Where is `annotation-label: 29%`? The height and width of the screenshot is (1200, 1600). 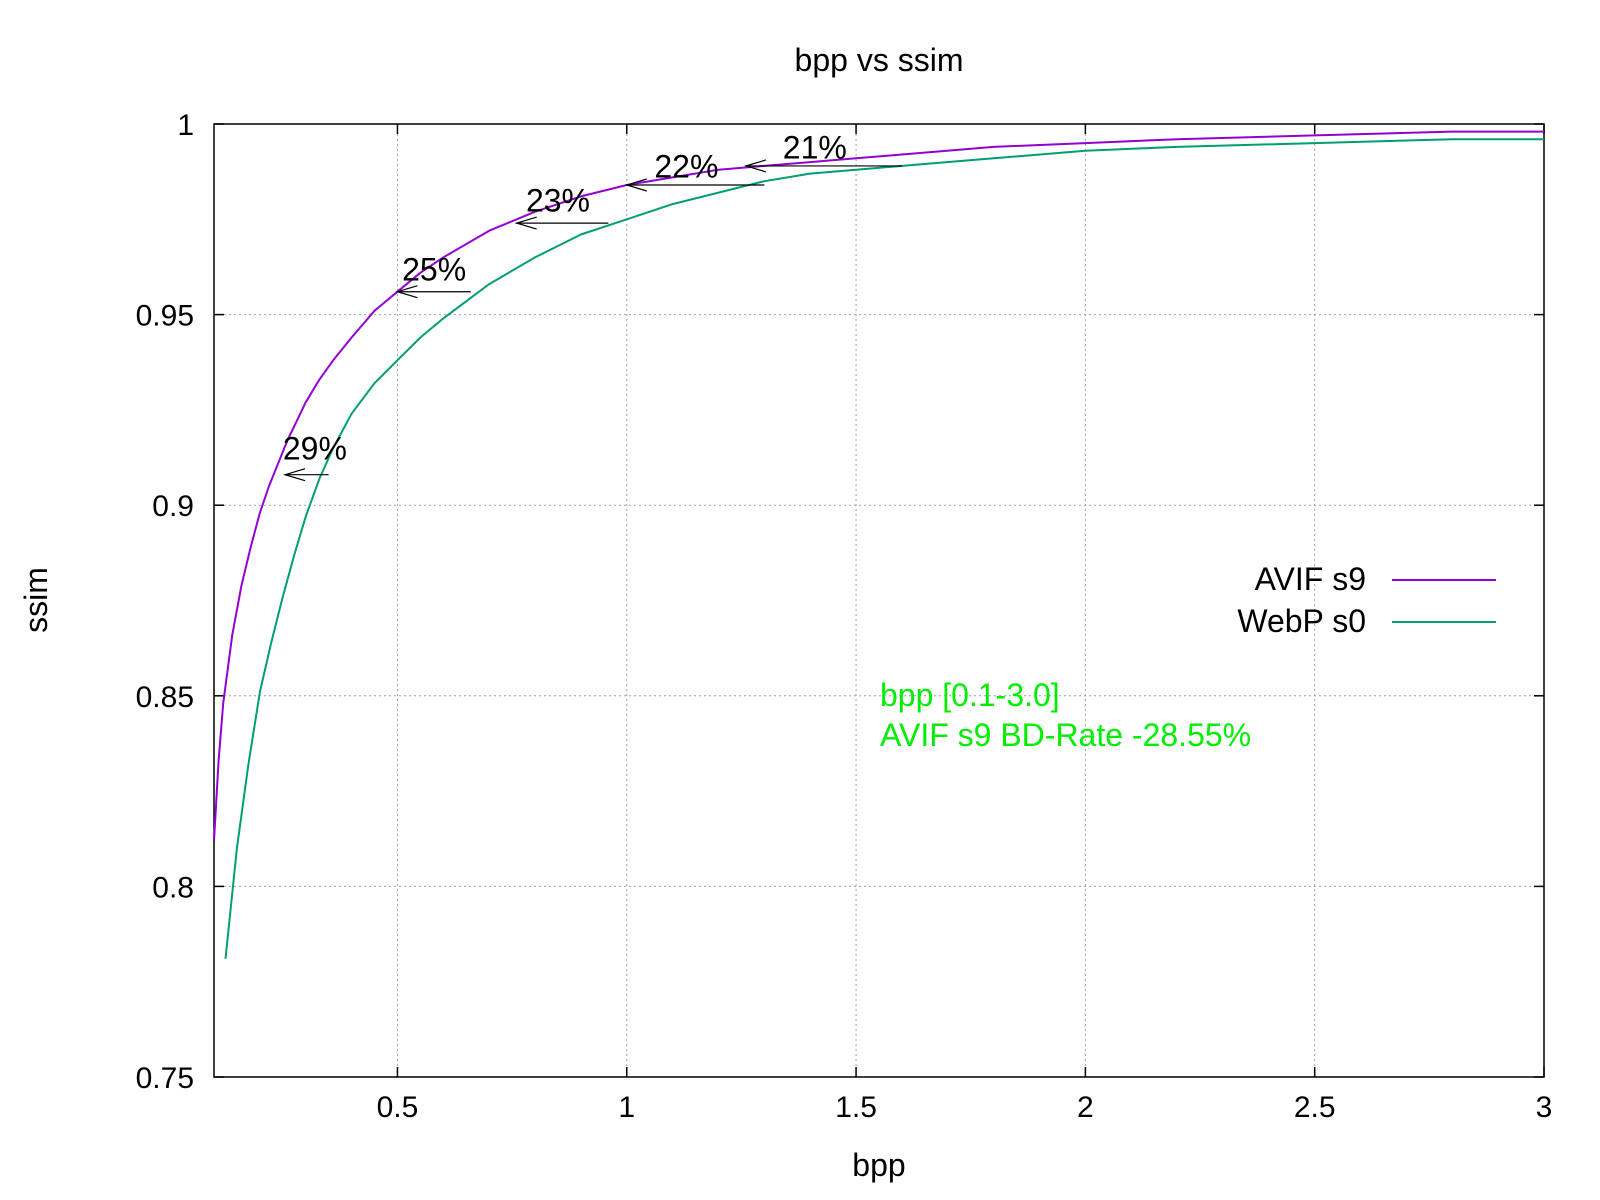
annotation-label: 29% is located at coordinates (315, 448).